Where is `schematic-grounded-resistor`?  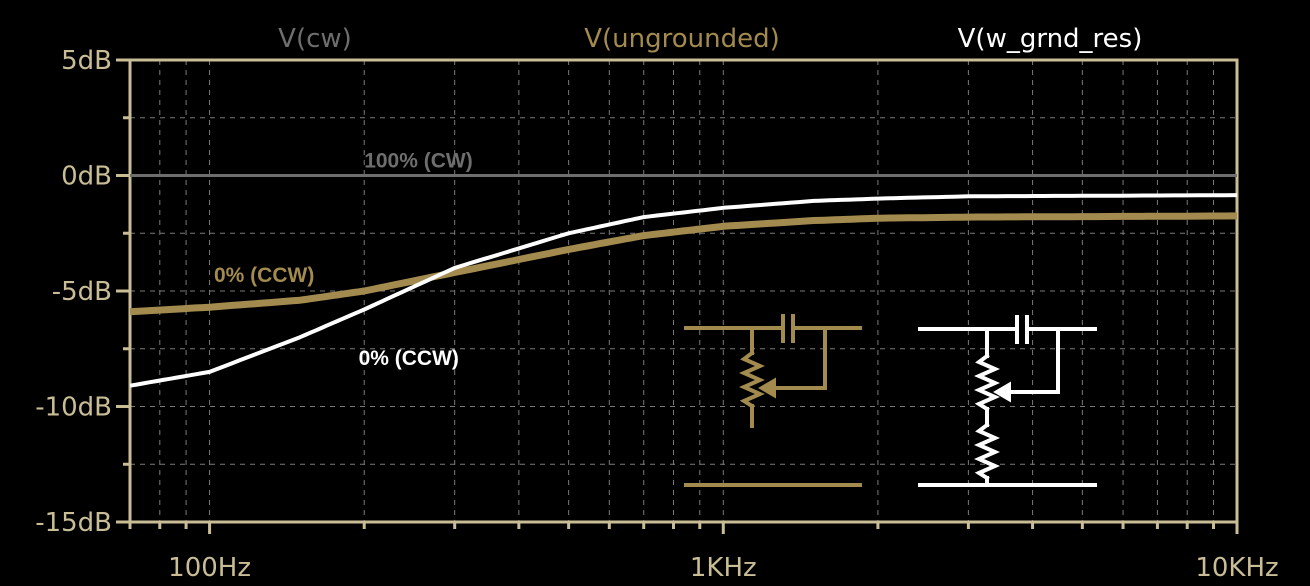
schematic-grounded-resistor is located at coordinates (1007, 401).